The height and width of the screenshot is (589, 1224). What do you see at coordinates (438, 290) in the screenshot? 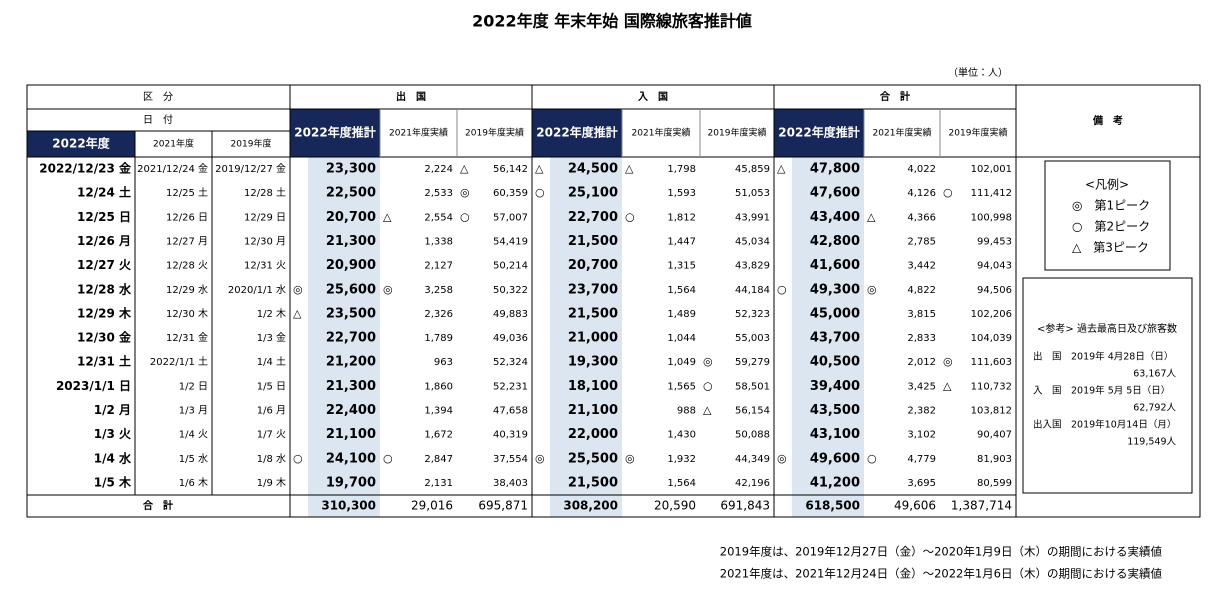
I see `value-cell: 3,258` at bounding box center [438, 290].